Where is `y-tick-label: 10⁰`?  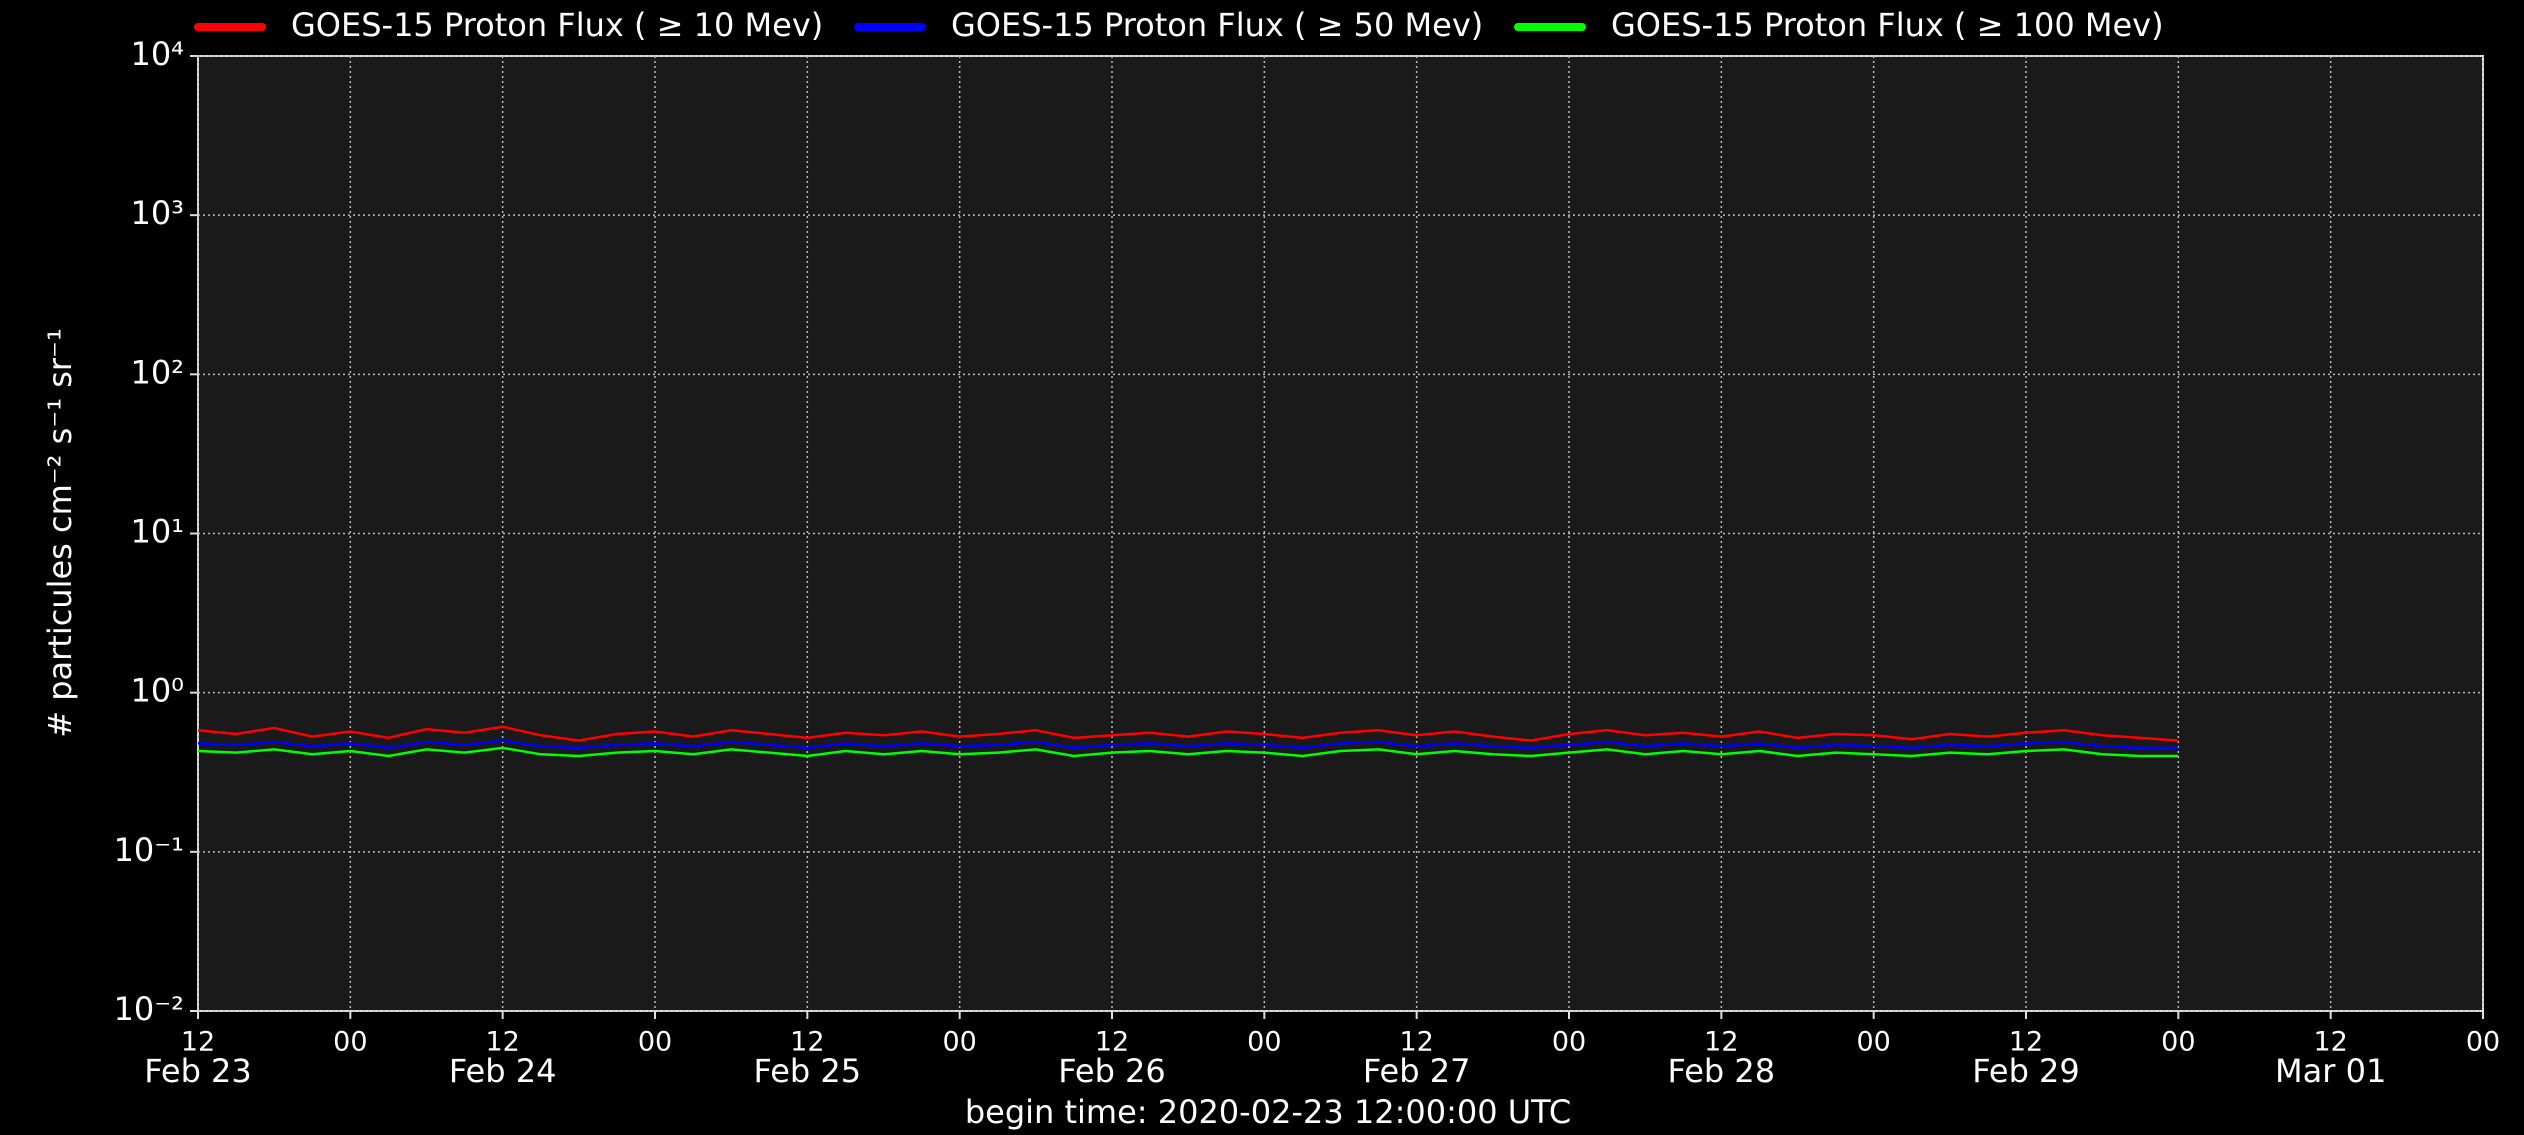
y-tick-label: 10⁰ is located at coordinates (157, 691).